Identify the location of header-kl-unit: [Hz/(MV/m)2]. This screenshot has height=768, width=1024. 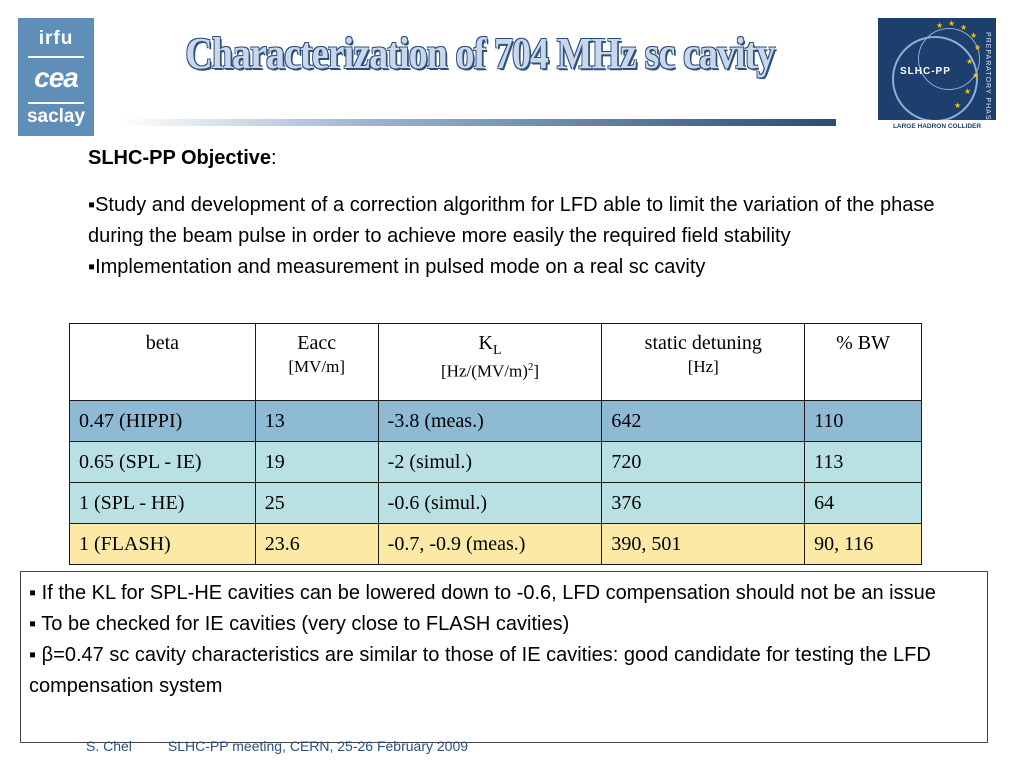
(490, 371).